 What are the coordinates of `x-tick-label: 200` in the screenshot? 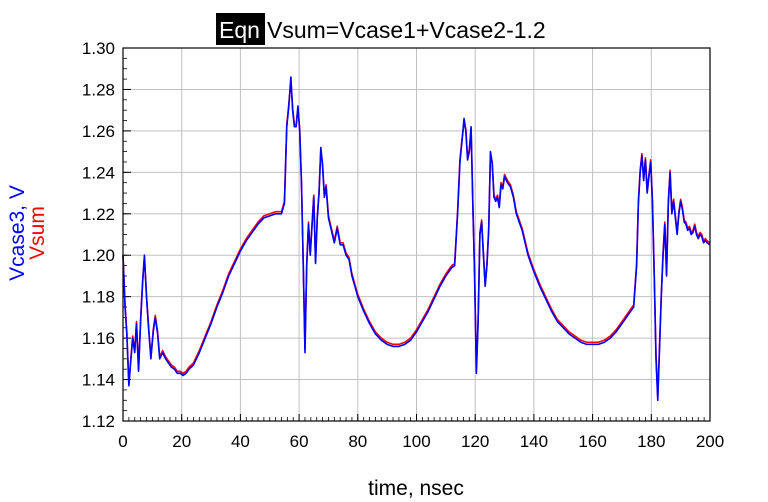 It's located at (710, 441).